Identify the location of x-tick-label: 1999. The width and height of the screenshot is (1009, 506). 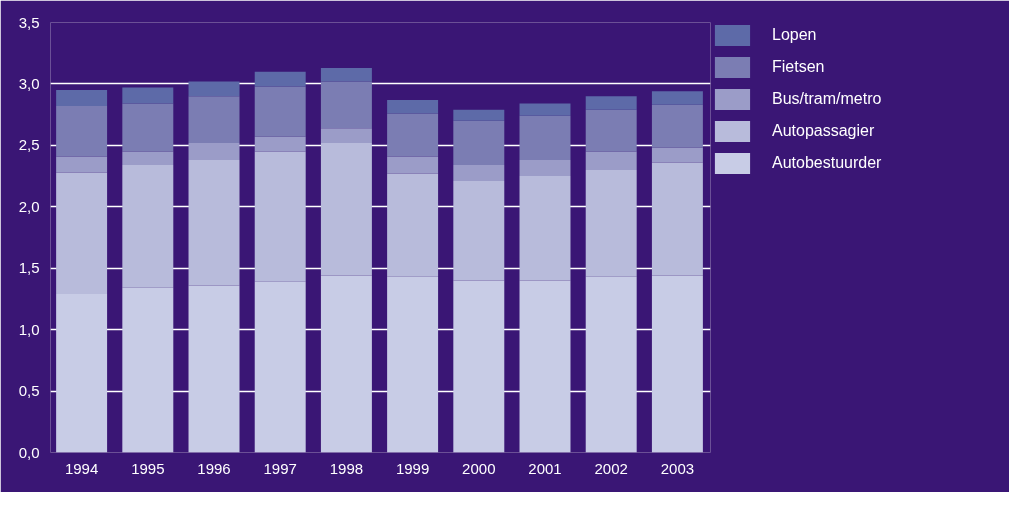
(412, 468).